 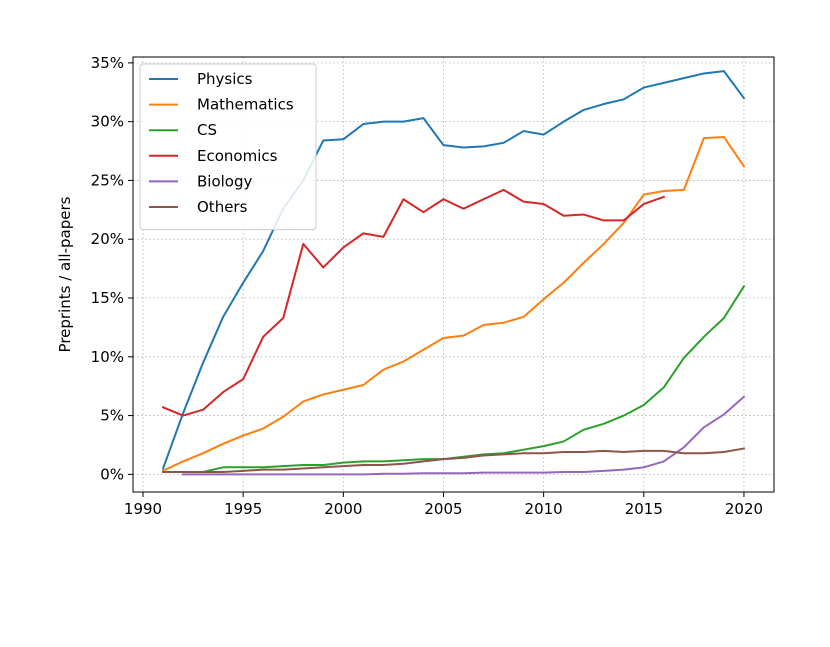 I want to click on x-tick-label: 2015, so click(x=644, y=509).